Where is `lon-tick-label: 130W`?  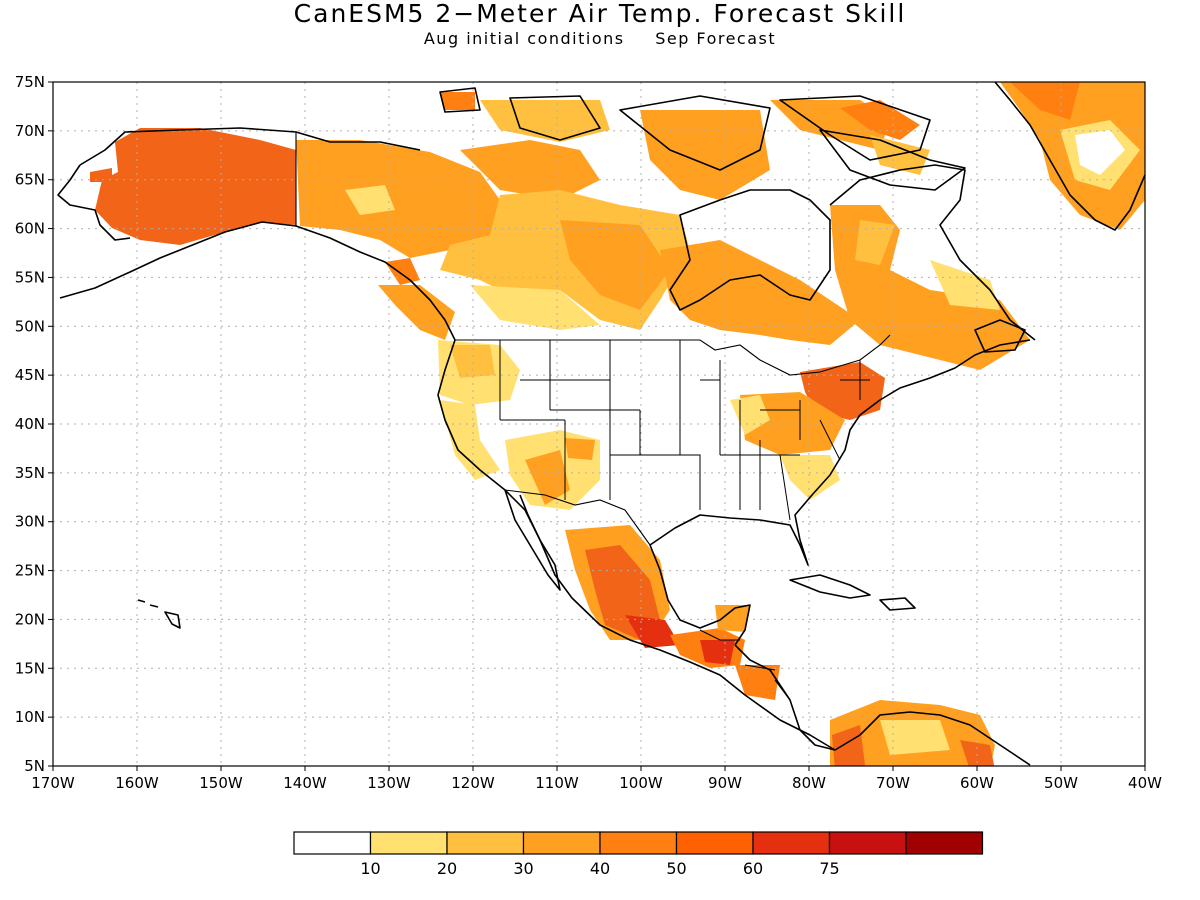
lon-tick-label: 130W is located at coordinates (389, 783).